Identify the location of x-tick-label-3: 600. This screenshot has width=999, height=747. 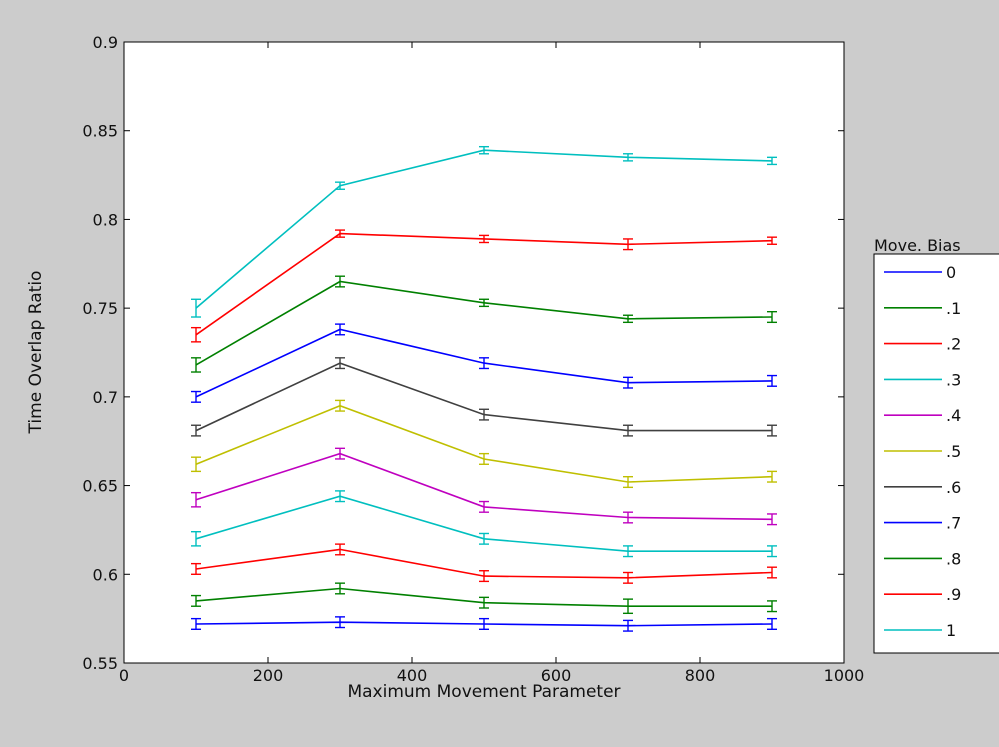
(556, 675).